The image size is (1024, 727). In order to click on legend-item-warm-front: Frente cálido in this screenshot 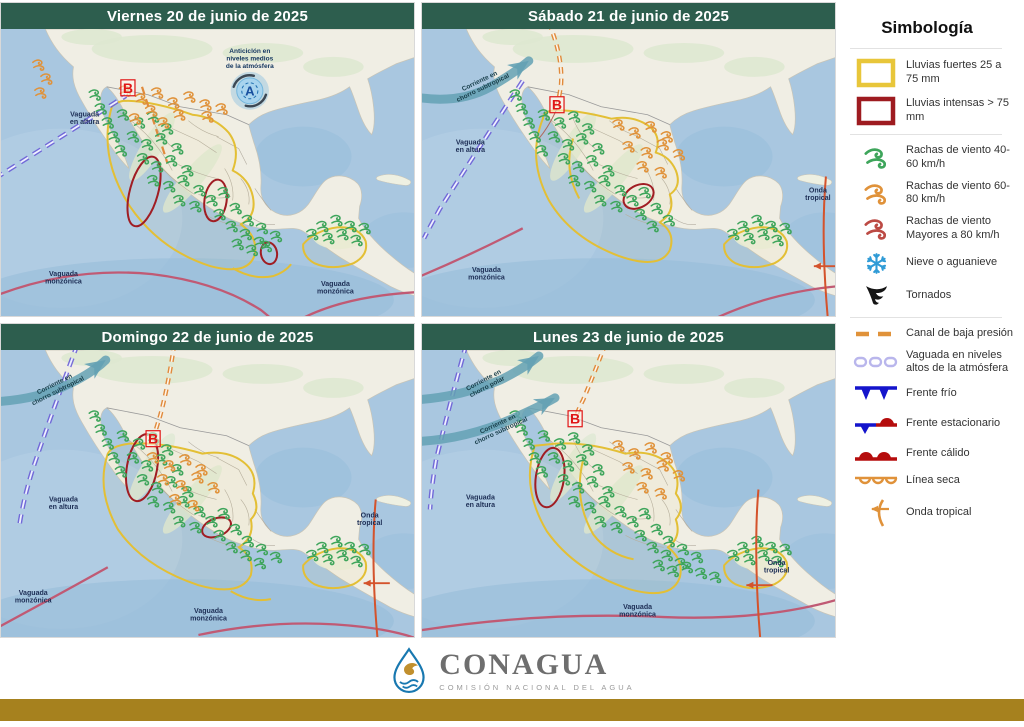, I will do `click(933, 454)`.